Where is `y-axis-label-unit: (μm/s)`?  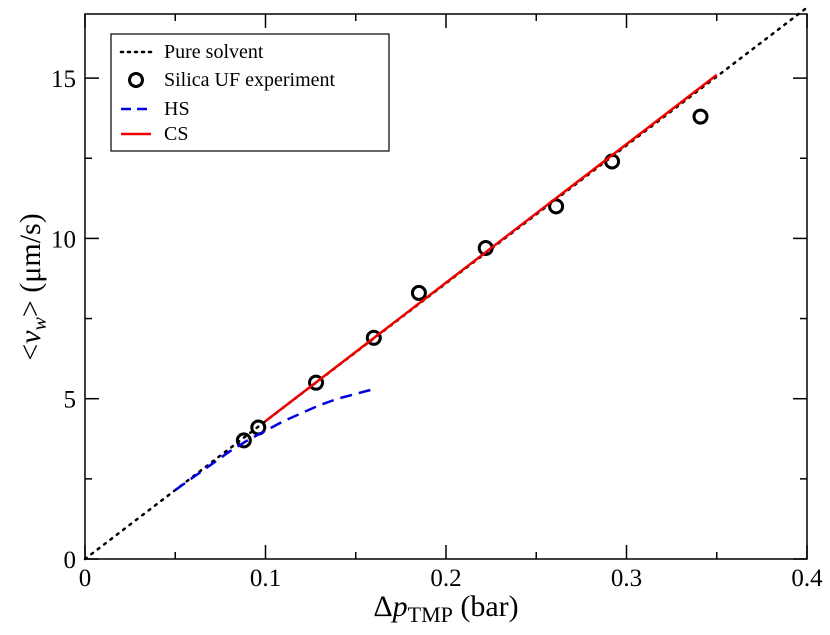
y-axis-label-unit: (μm/s) is located at coordinates (30, 256).